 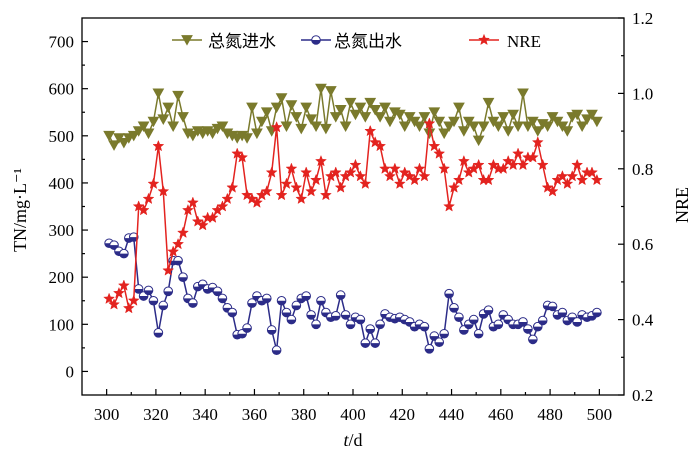 I want to click on x-tick-label: 320, so click(x=156, y=414).